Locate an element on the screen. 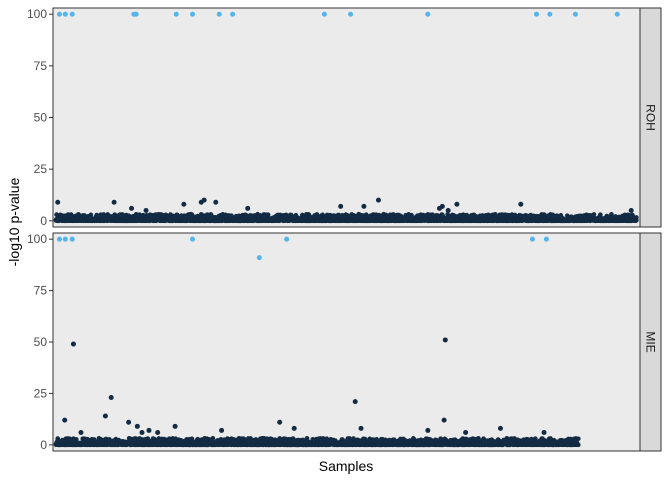 The width and height of the screenshot is (672, 480). facet-strip is located at coordinates (650, 117).